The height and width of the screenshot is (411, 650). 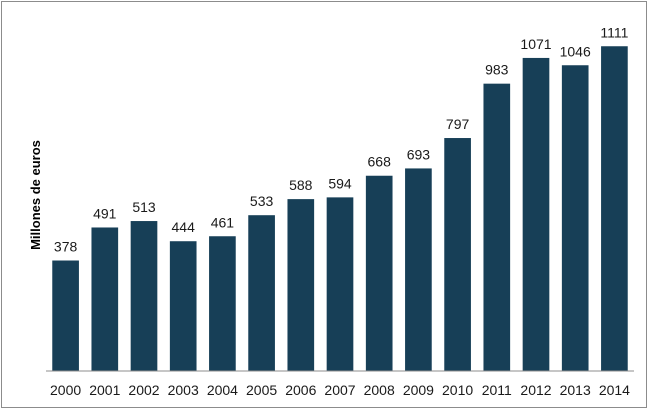 I want to click on value-label-2013: 1046, so click(x=575, y=51).